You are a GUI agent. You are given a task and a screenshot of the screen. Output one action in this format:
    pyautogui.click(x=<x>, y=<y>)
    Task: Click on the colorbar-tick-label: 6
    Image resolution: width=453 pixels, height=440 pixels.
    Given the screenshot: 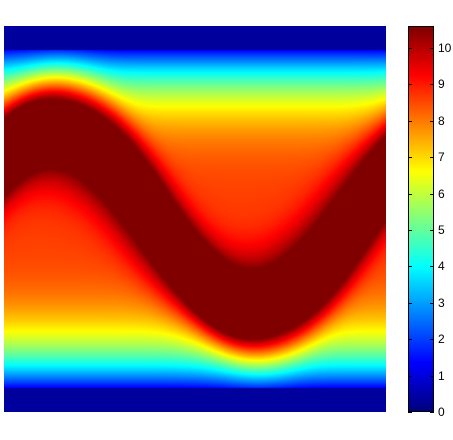 What is the action you would take?
    pyautogui.click(x=441, y=193)
    